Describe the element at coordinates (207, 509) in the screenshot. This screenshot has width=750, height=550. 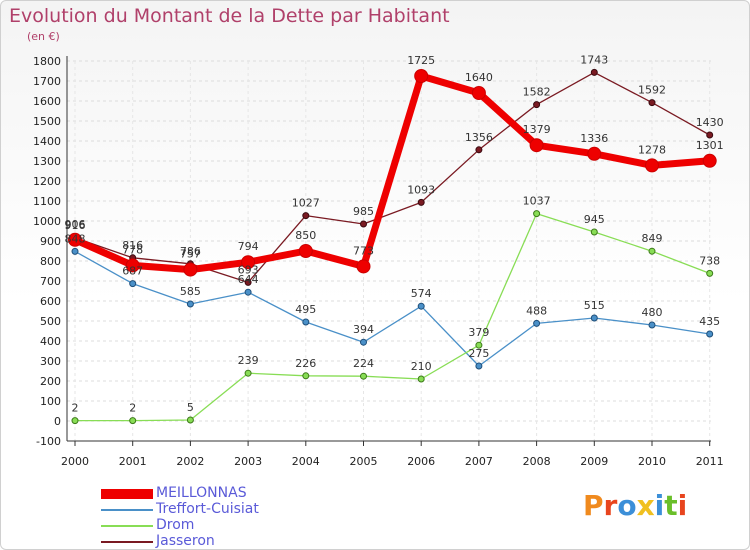
I see `legend-label: Treffort-Cuisiat` at that location.